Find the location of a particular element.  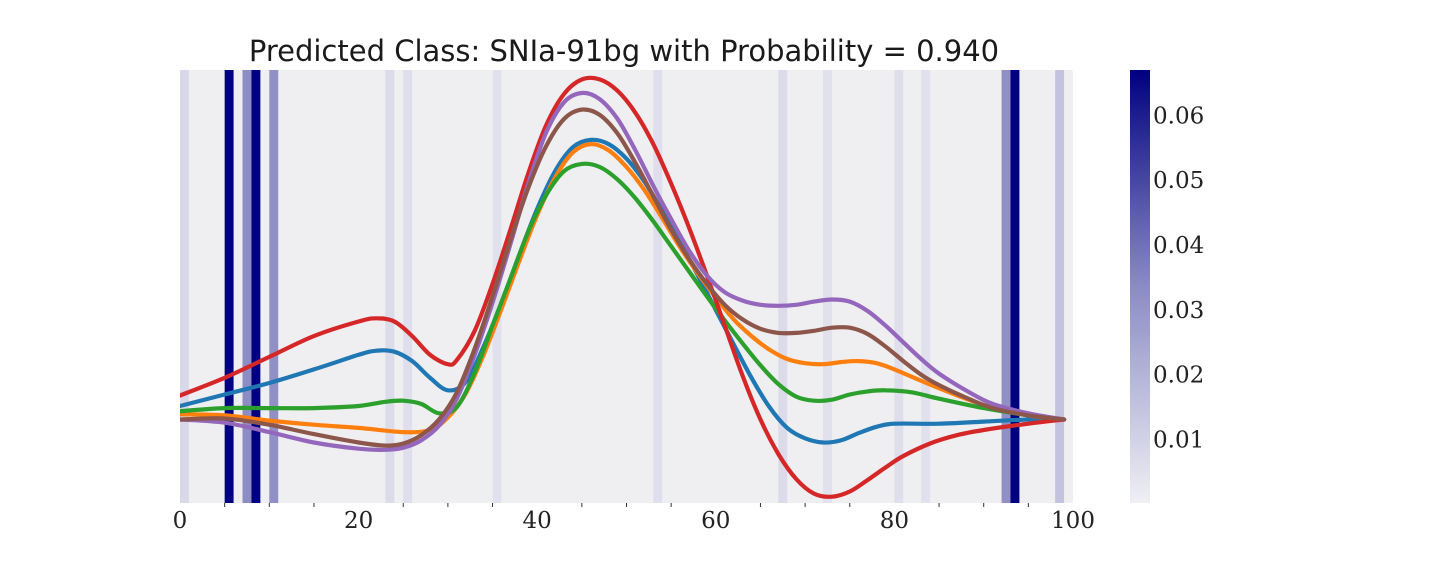

colorbar-tick-label: 0.06 is located at coordinates (1178, 116).